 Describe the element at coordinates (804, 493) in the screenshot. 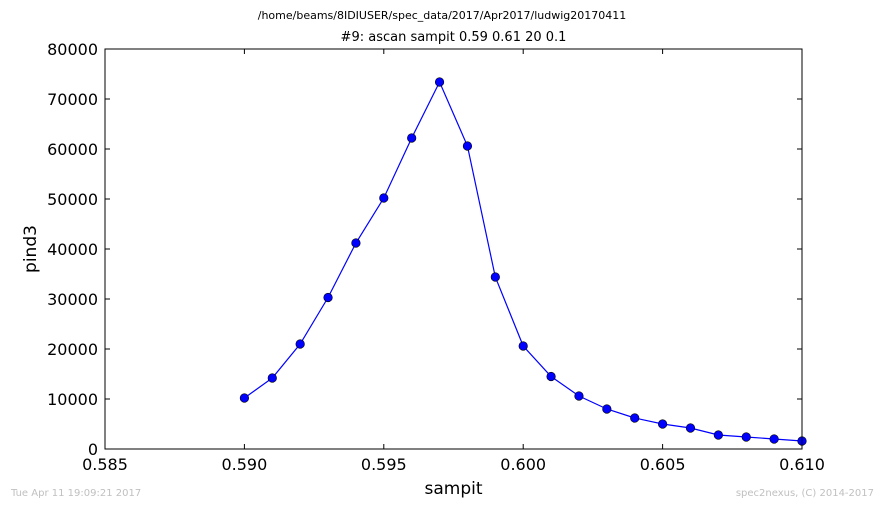

I see `footer-credit: spec2nexus, (C) 2014-2017` at that location.